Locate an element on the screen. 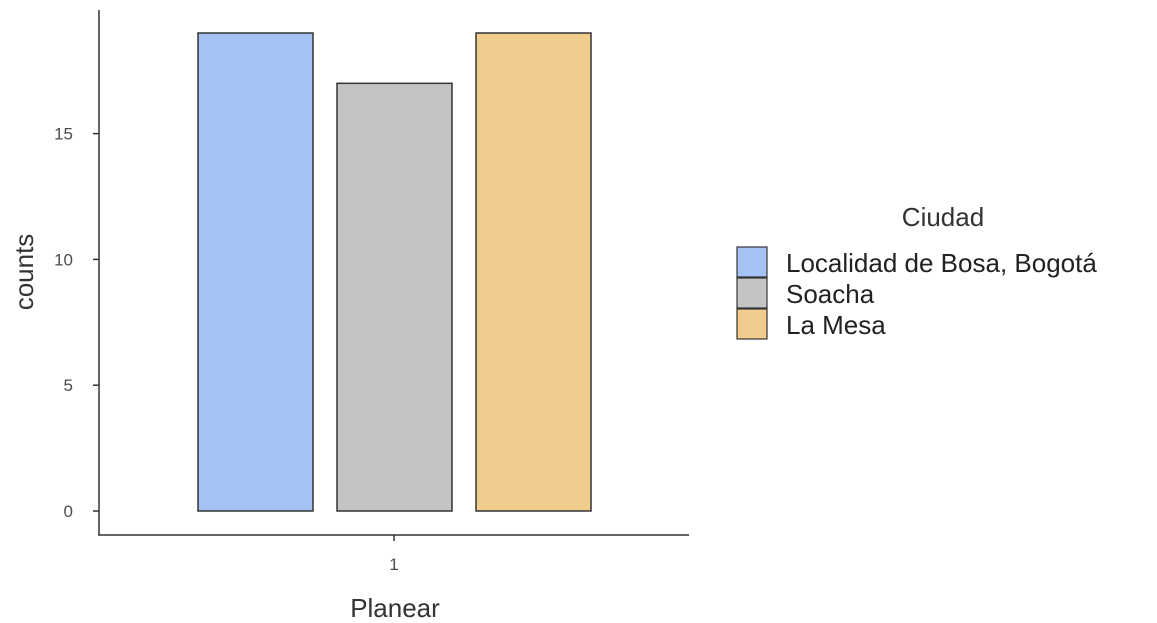 The image size is (1157, 623). bar-la-mesa is located at coordinates (533, 272).